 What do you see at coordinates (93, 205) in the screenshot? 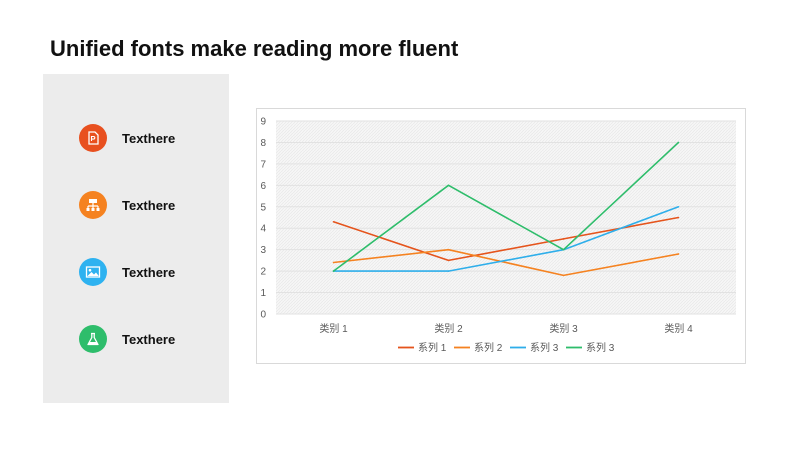
I see `org-chart-icon` at bounding box center [93, 205].